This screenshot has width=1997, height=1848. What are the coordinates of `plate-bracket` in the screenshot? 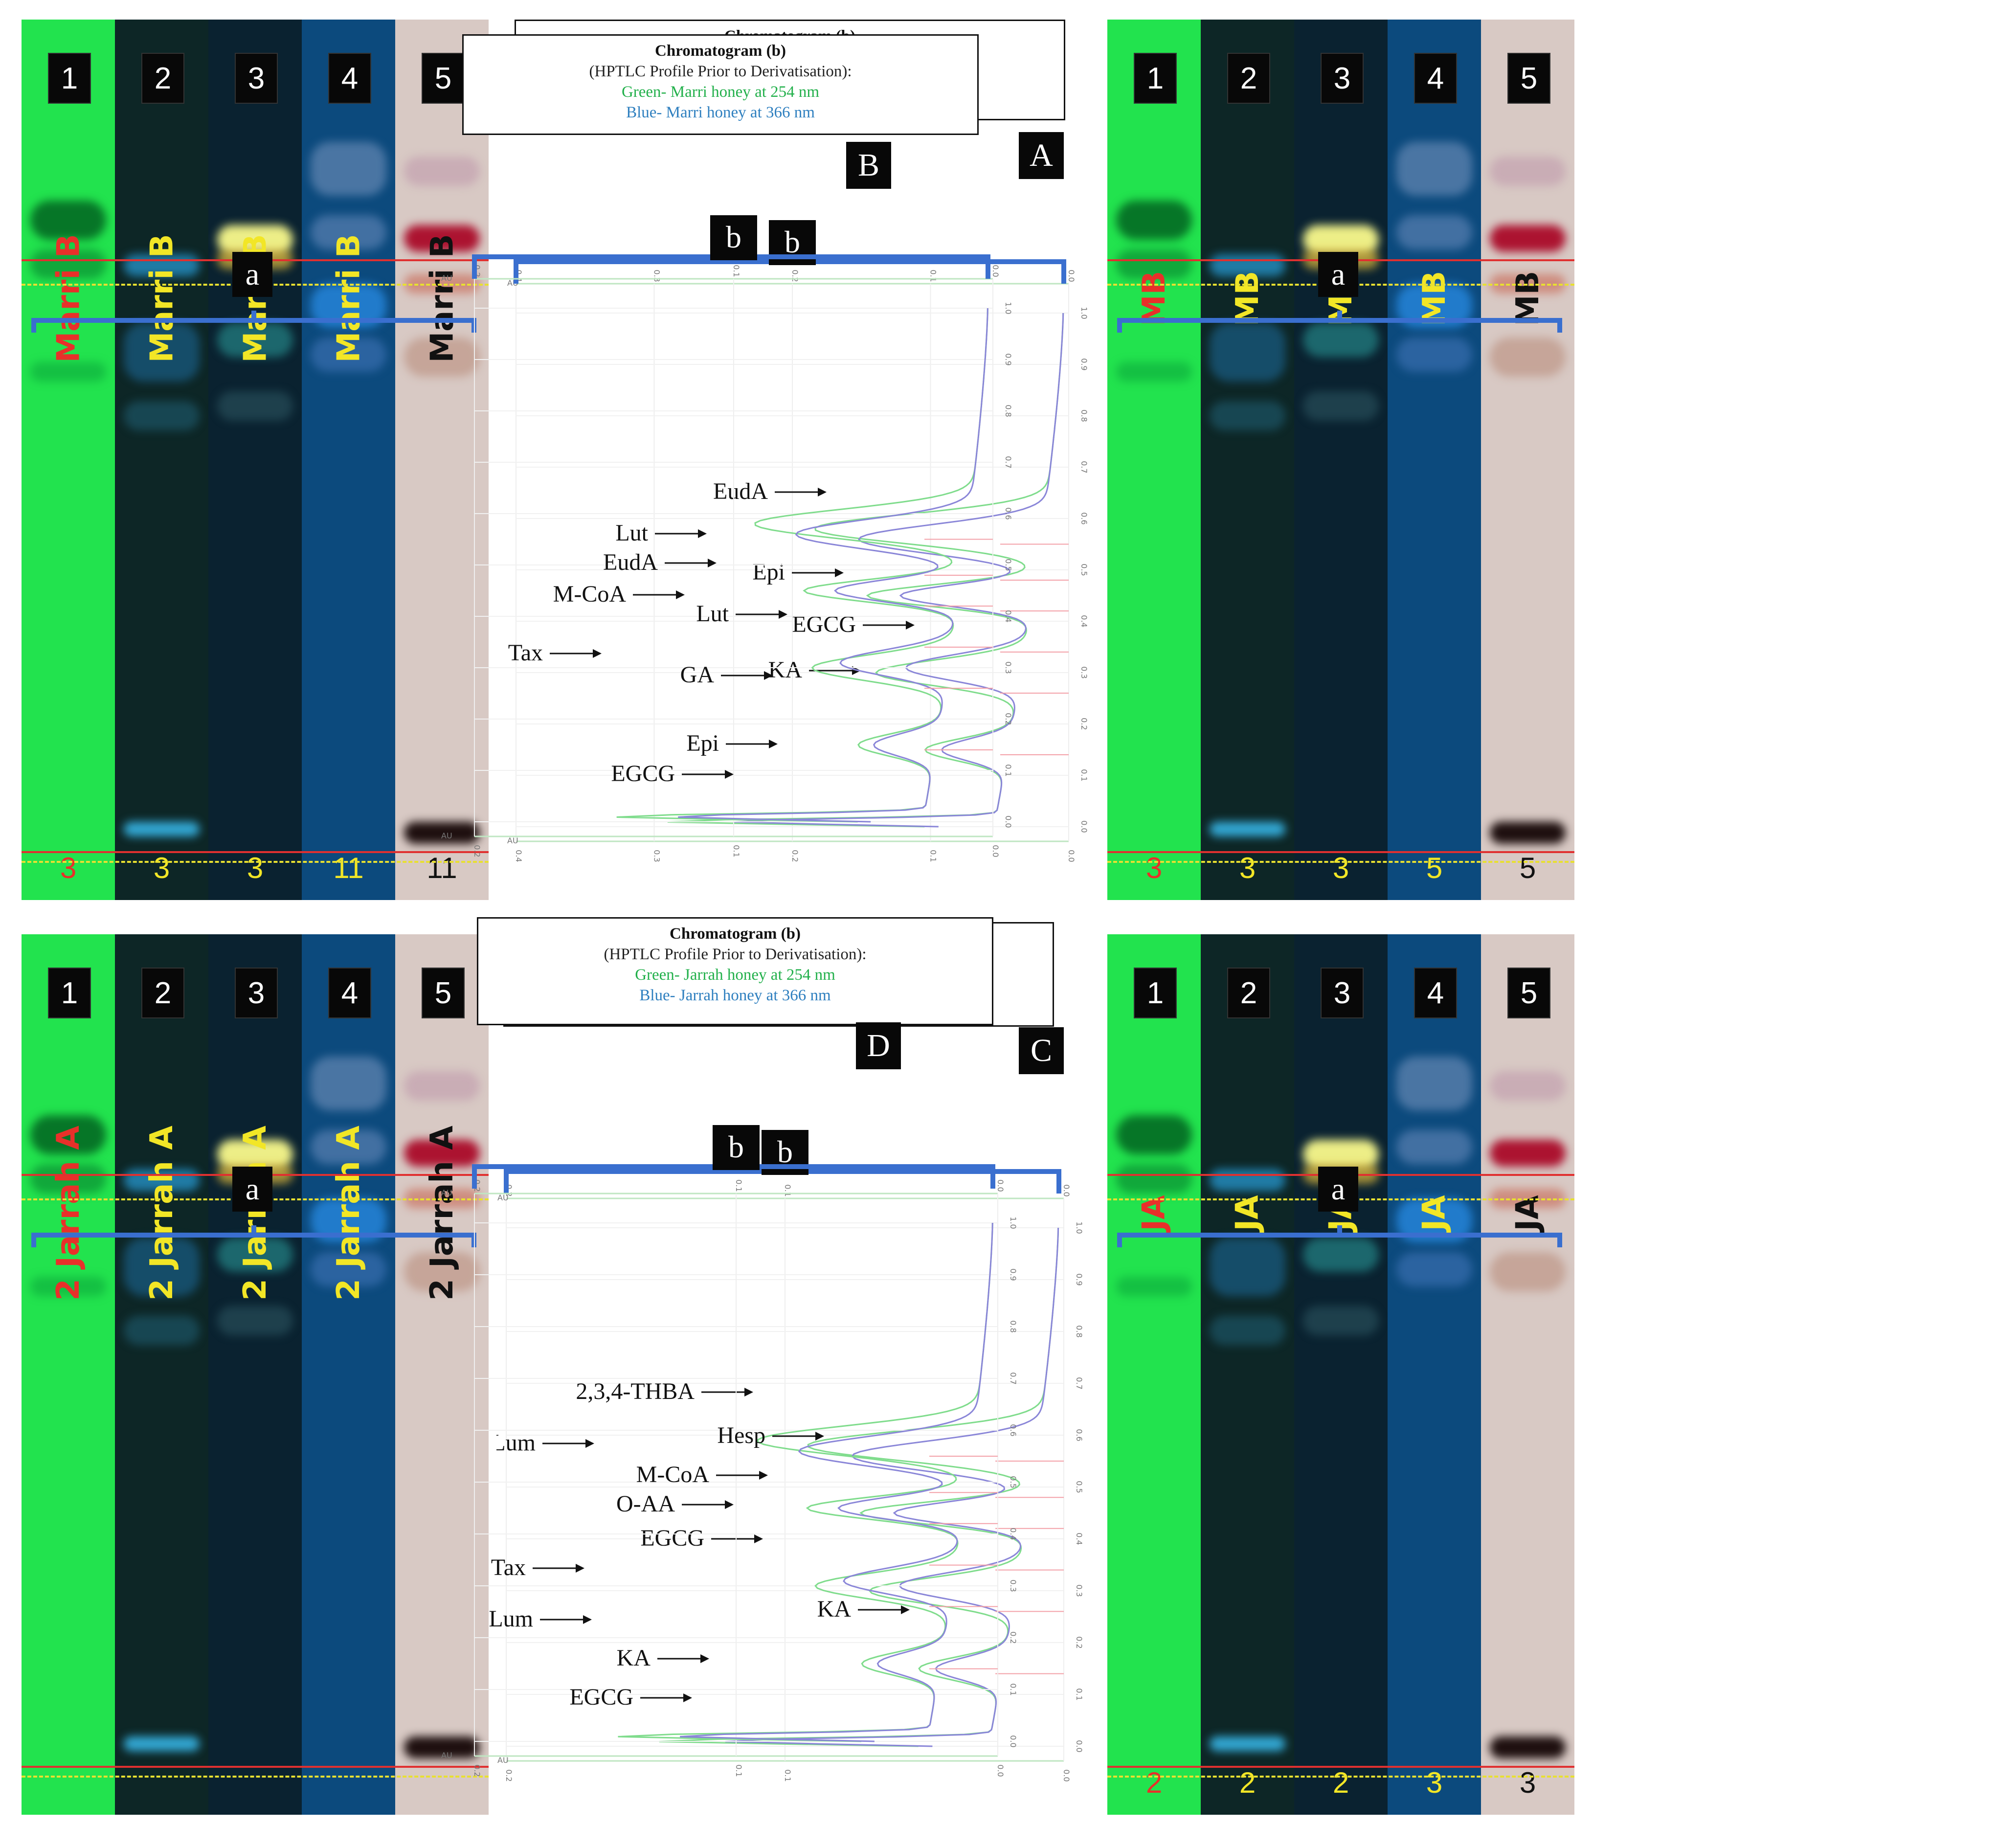 It's located at (1340, 322).